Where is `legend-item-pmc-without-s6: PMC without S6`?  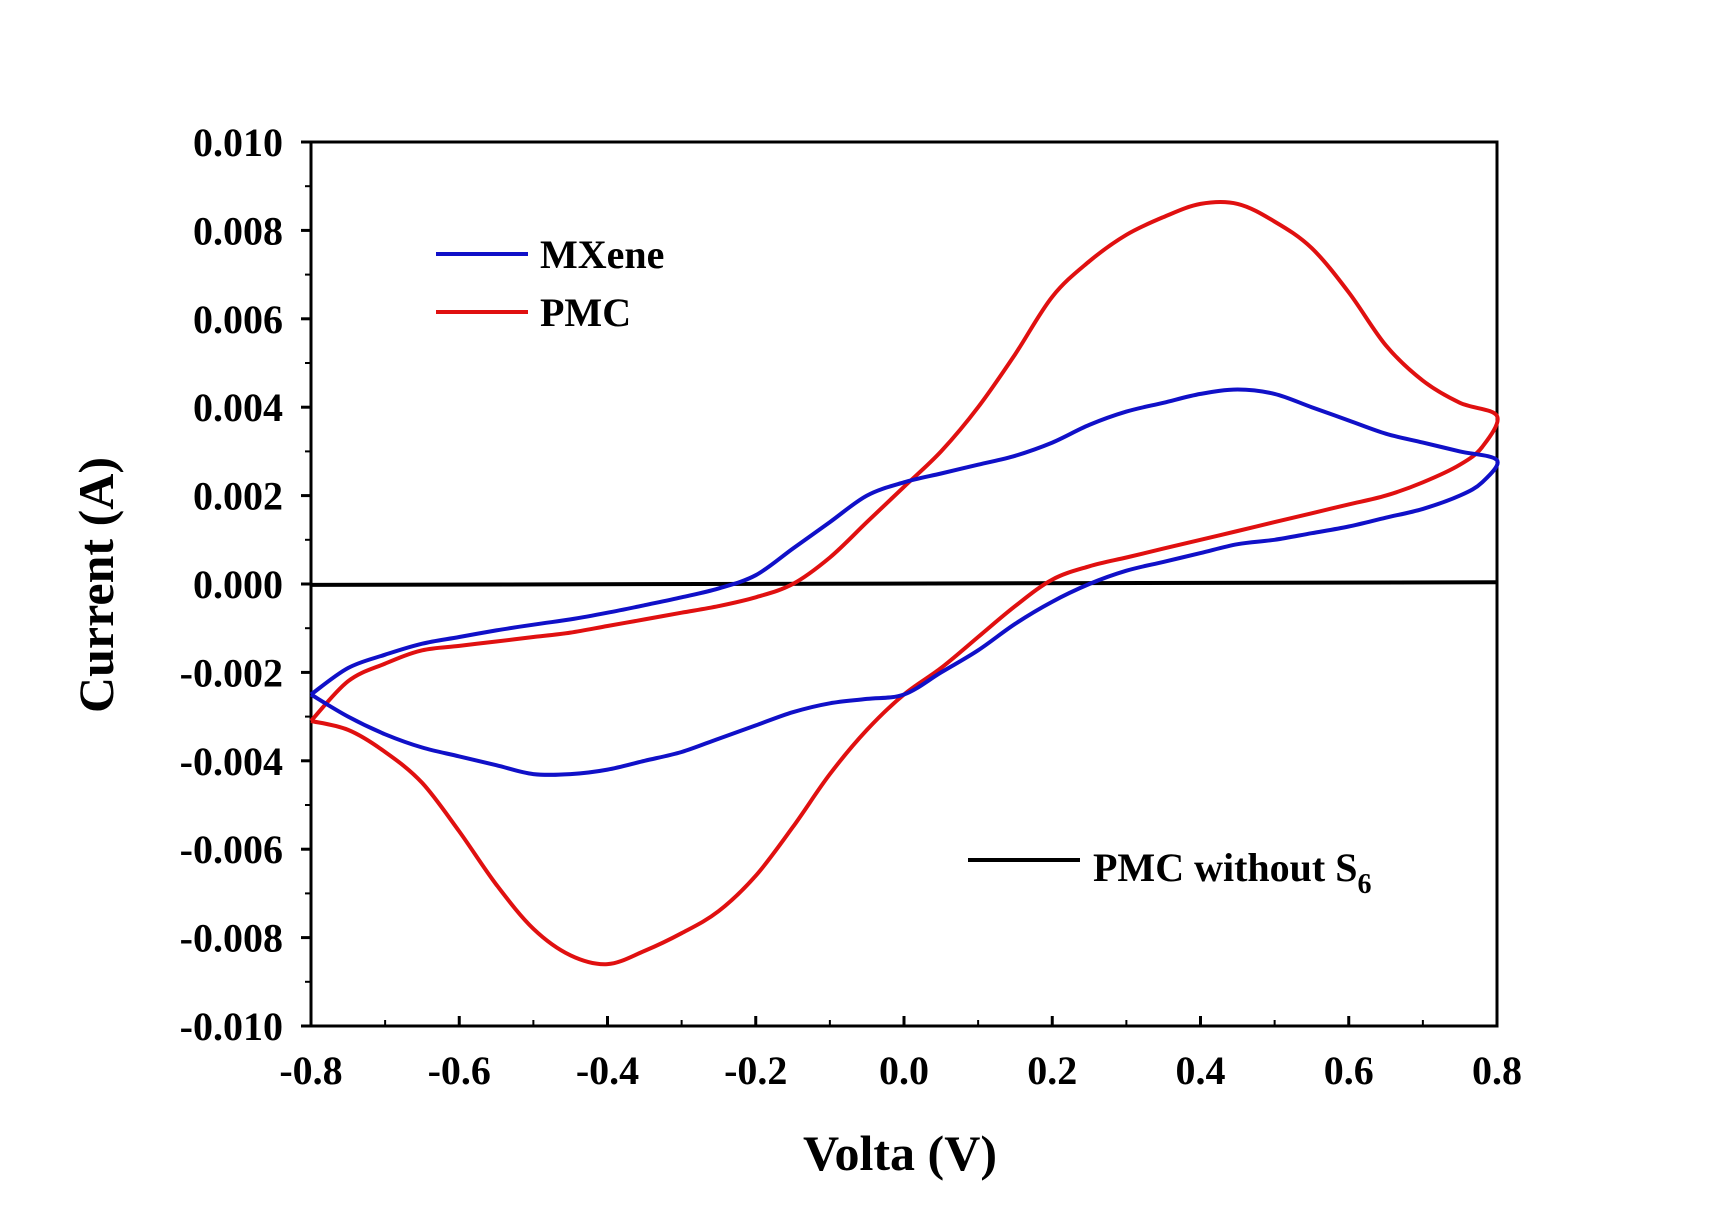
legend-item-pmc-without-s6: PMC without S6 is located at coordinates (1169, 872).